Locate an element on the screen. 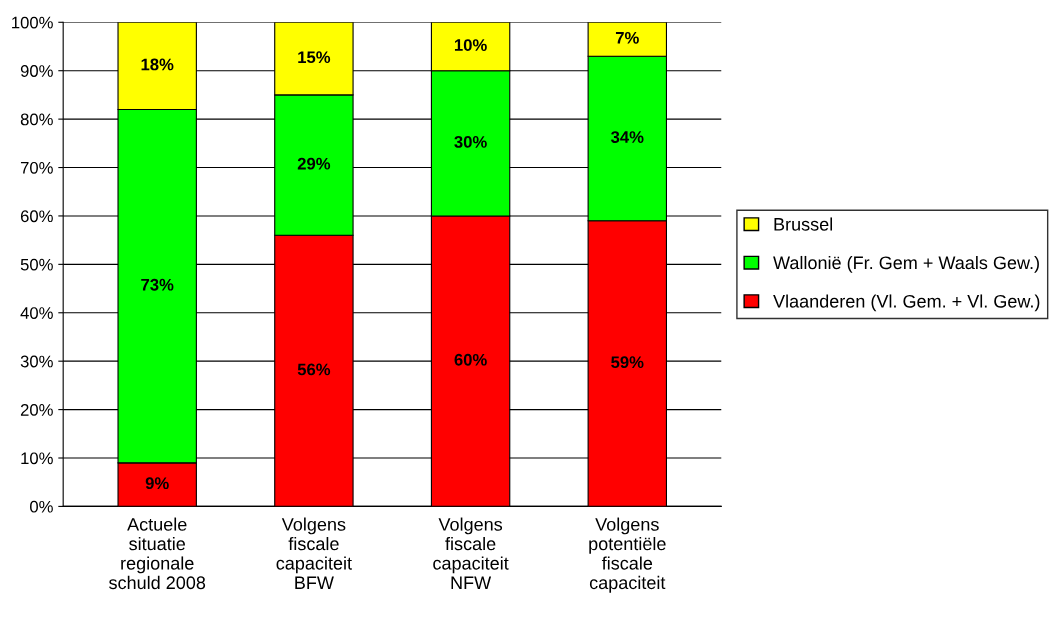 The width and height of the screenshot is (1053, 637). legend-label: Brussel is located at coordinates (803, 224).